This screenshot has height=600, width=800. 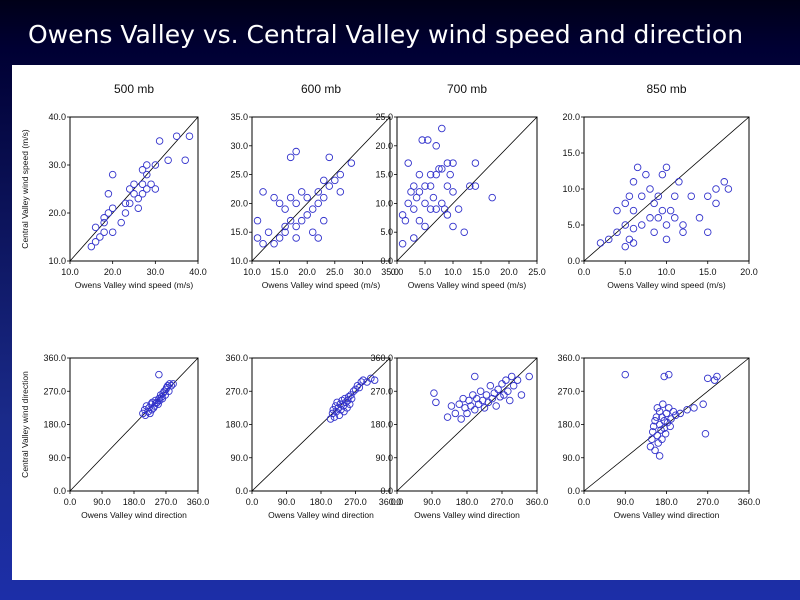 What do you see at coordinates (25, 189) in the screenshot?
I see `y-axis-label: Central Valley wind speed (m/s)` at bounding box center [25, 189].